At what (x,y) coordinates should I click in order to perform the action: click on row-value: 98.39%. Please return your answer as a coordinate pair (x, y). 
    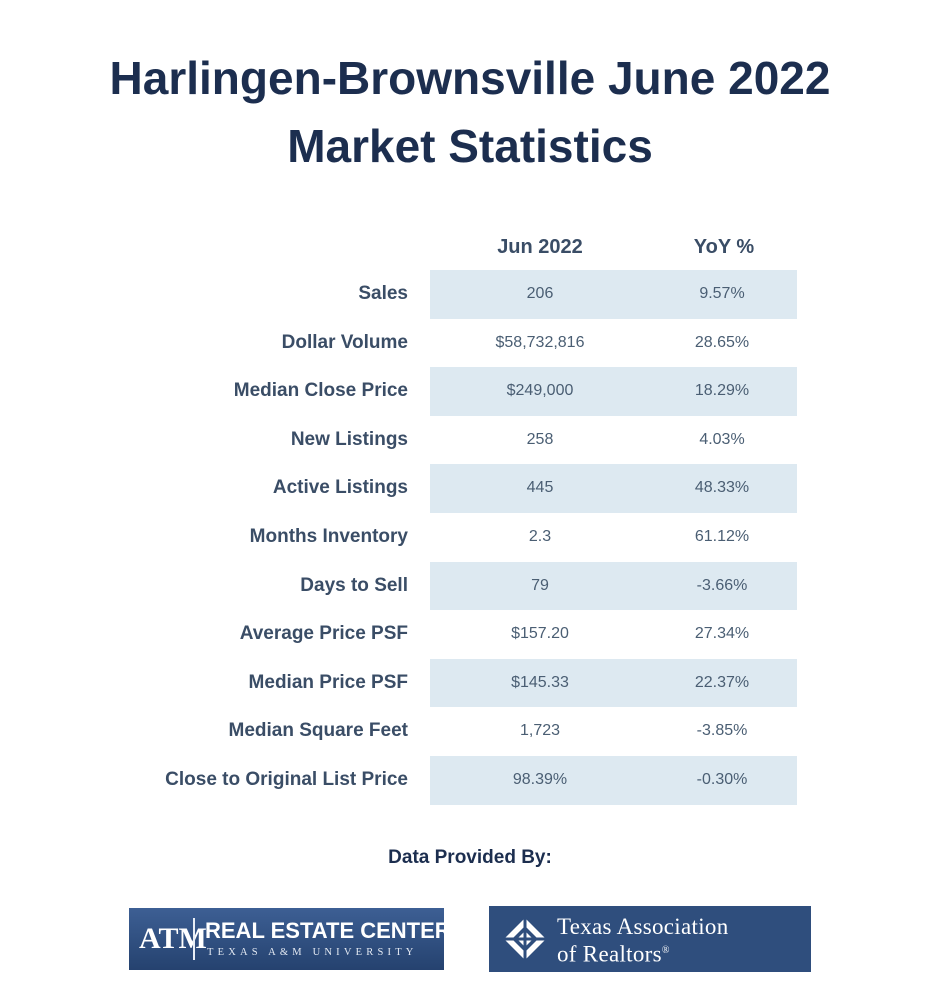
    Looking at the image, I should click on (540, 779).